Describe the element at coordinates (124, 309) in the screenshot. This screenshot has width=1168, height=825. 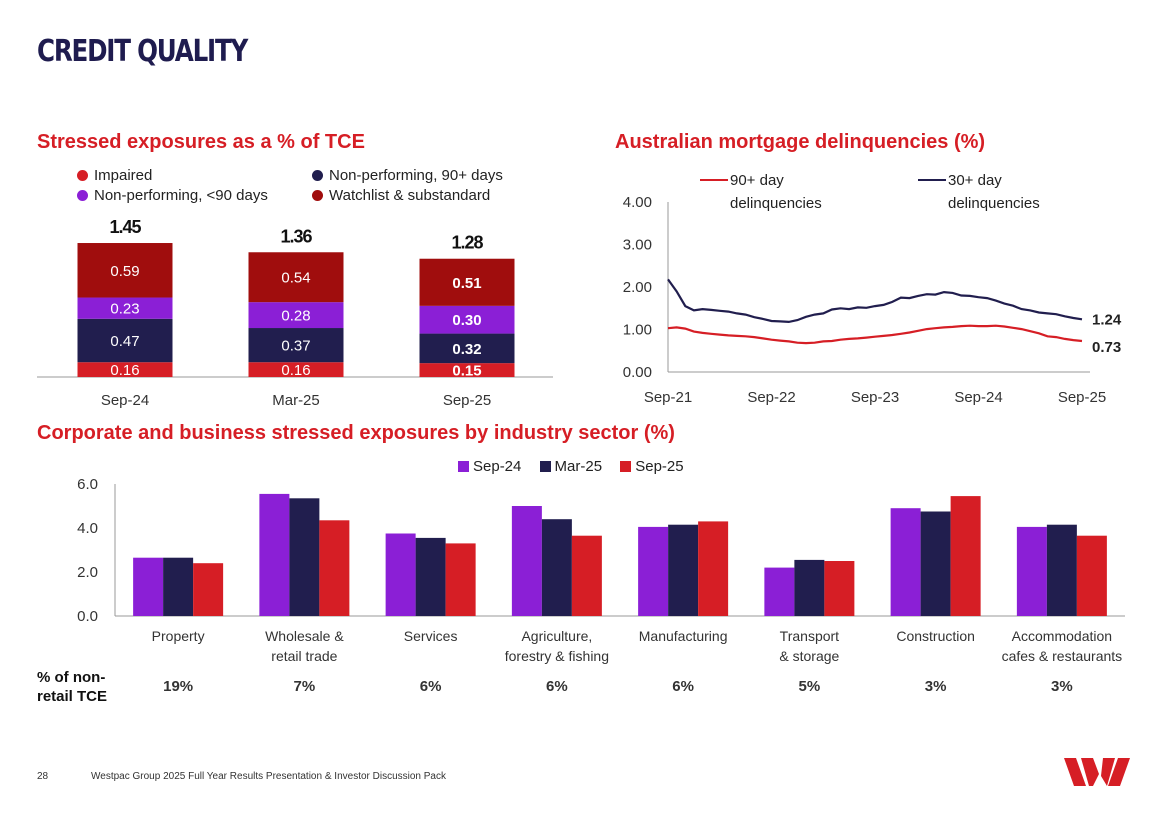
I see `stacked-segment-label: 0.23` at that location.